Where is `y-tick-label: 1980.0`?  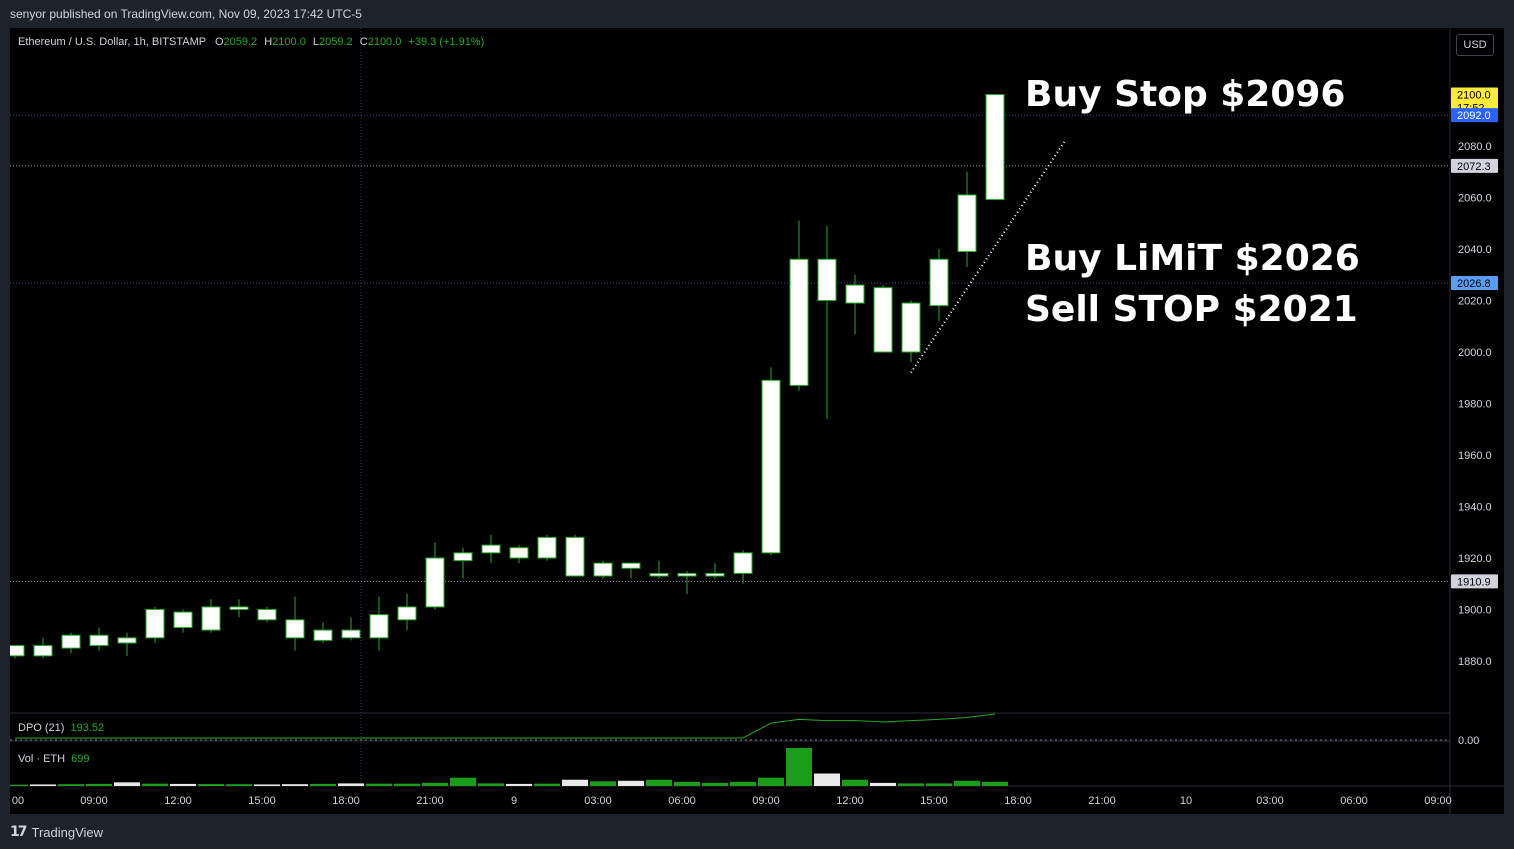 y-tick-label: 1980.0 is located at coordinates (1475, 405).